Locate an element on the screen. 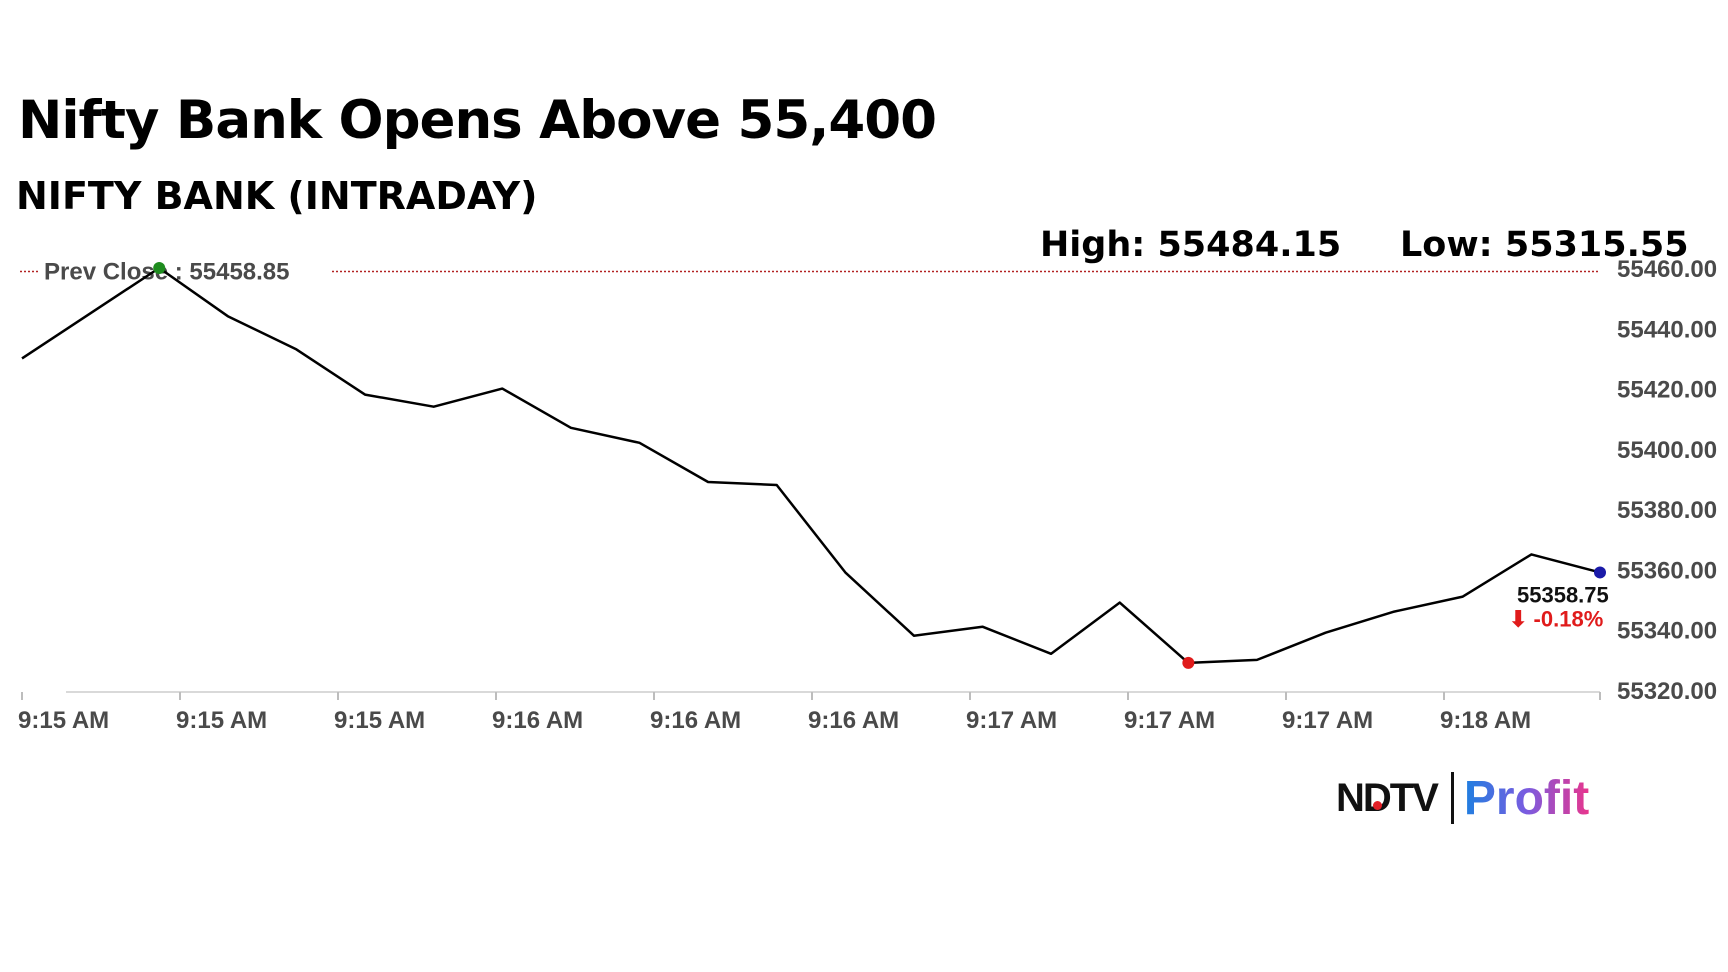 This screenshot has height=972, width=1728. y-tick-label: 55380.00 is located at coordinates (1667, 510).